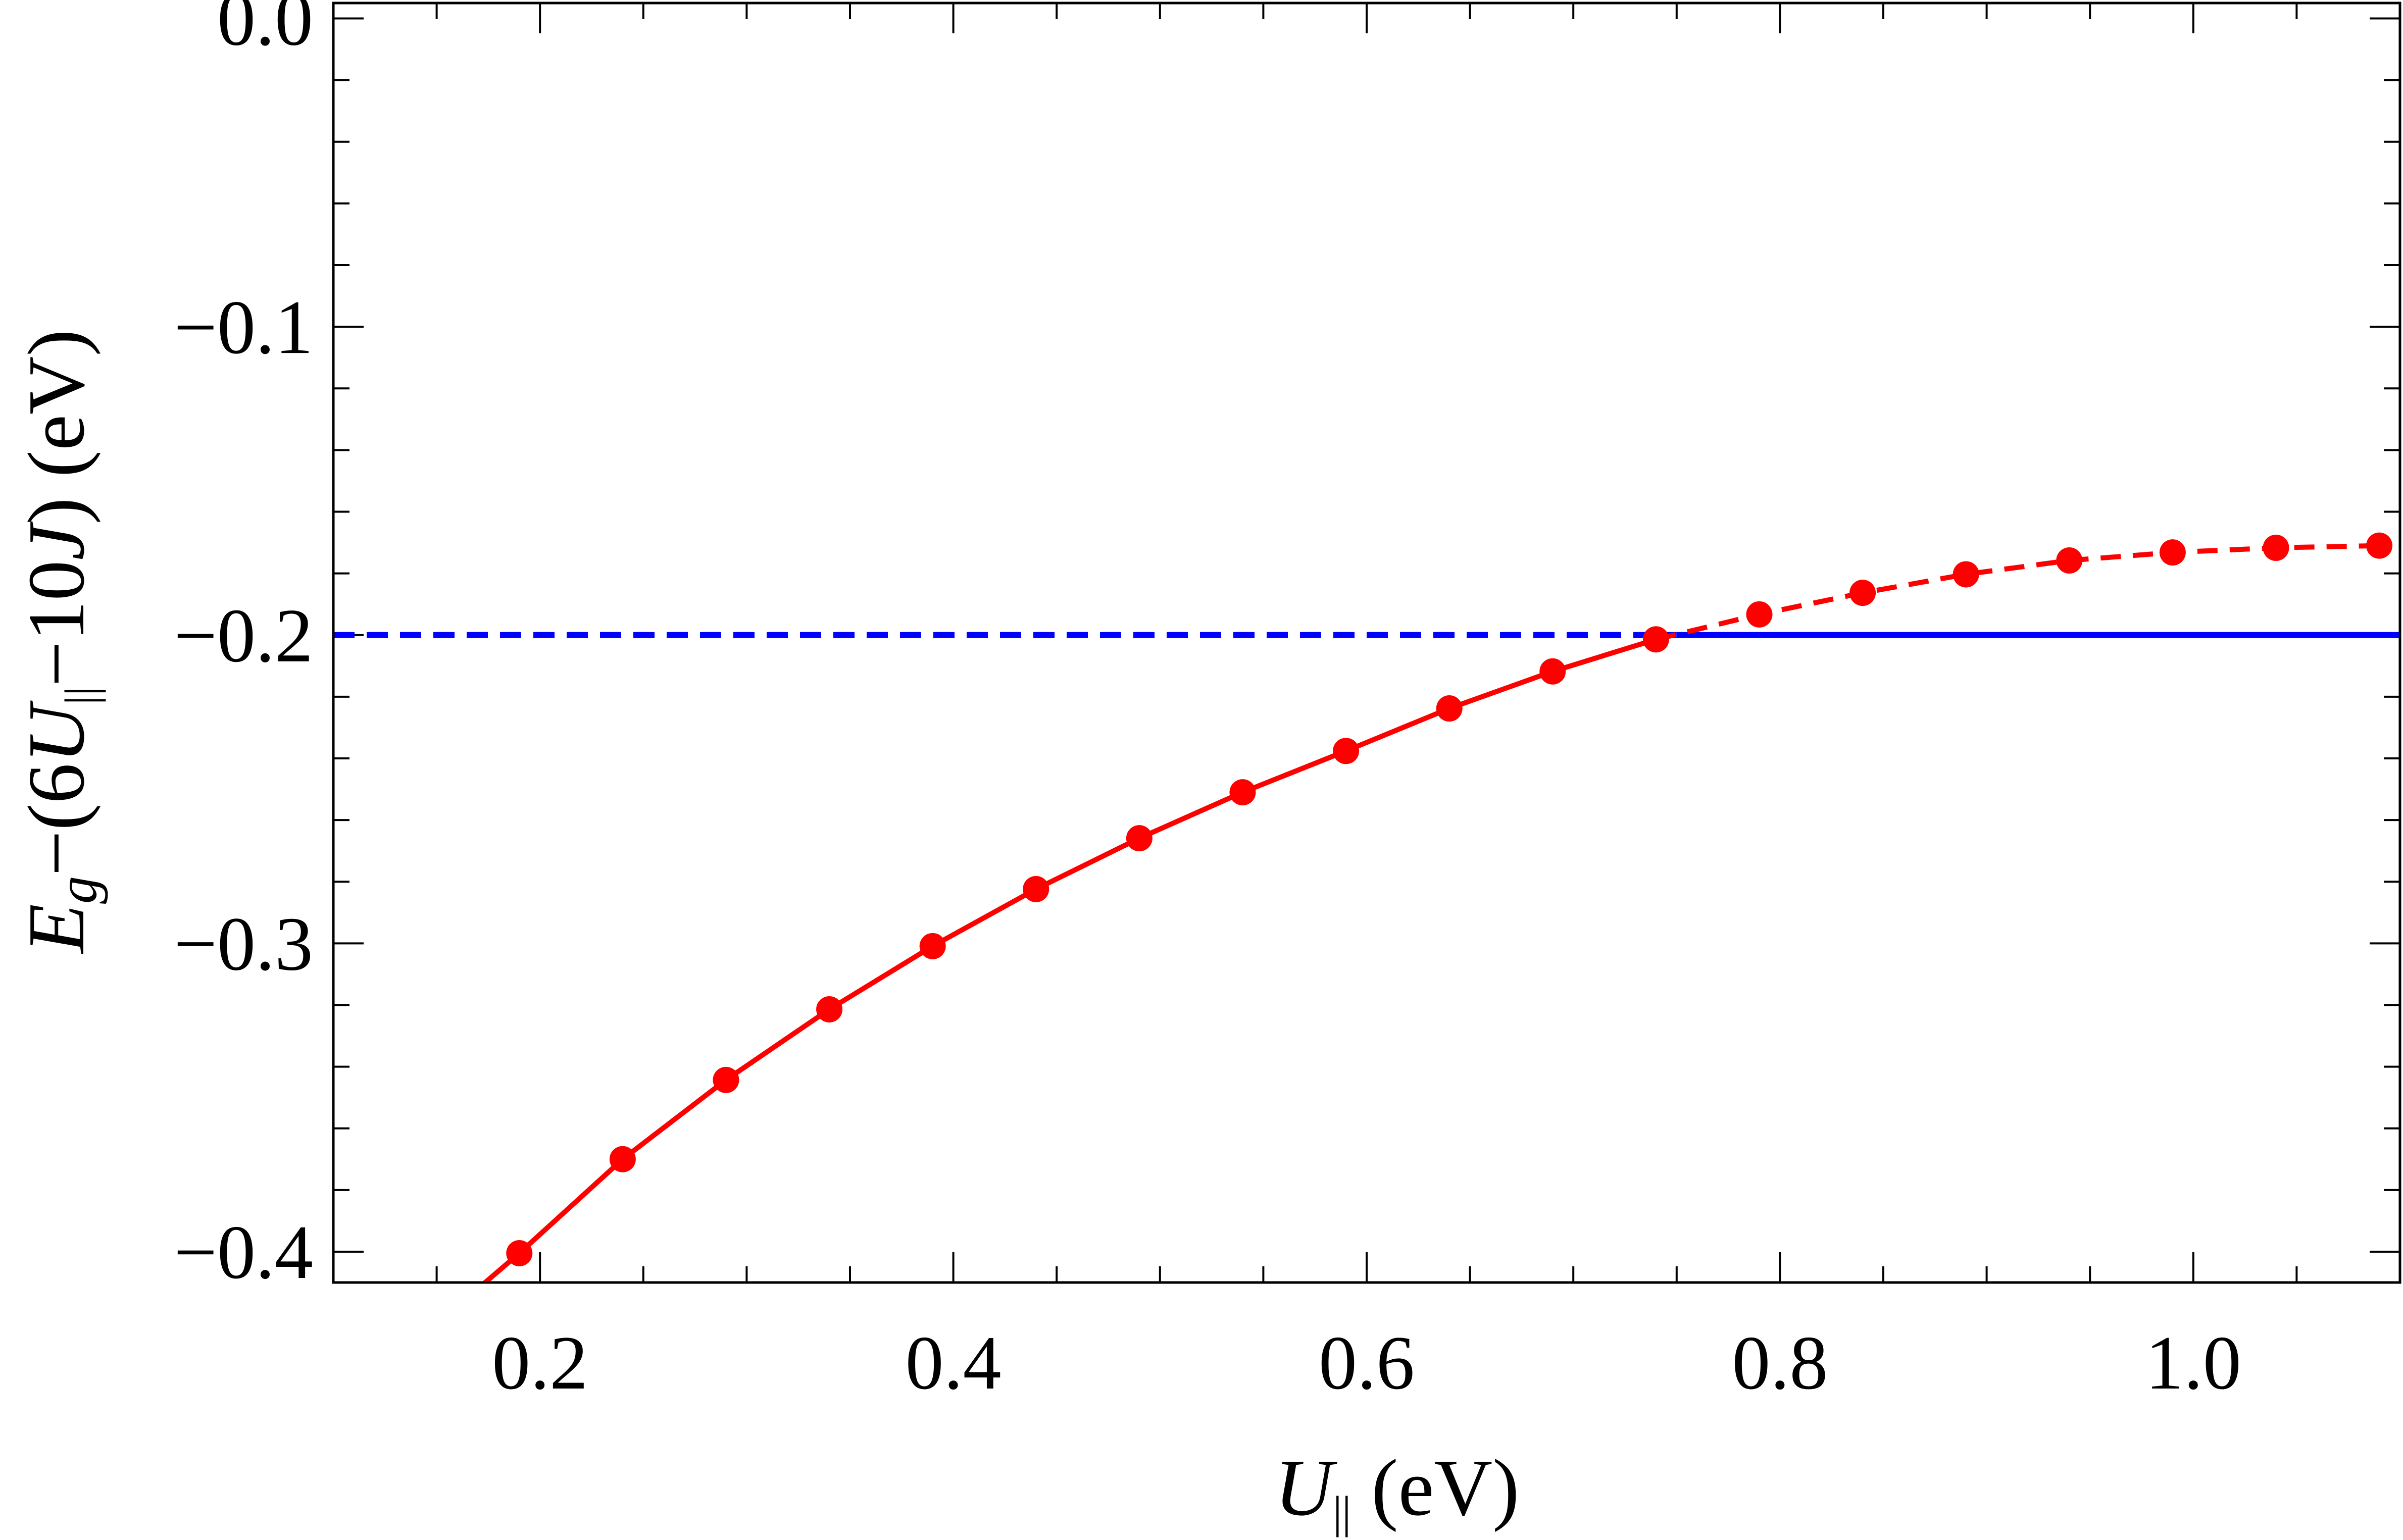  Describe the element at coordinates (244, 327) in the screenshot. I see `y-tick-label: −0.1` at that location.